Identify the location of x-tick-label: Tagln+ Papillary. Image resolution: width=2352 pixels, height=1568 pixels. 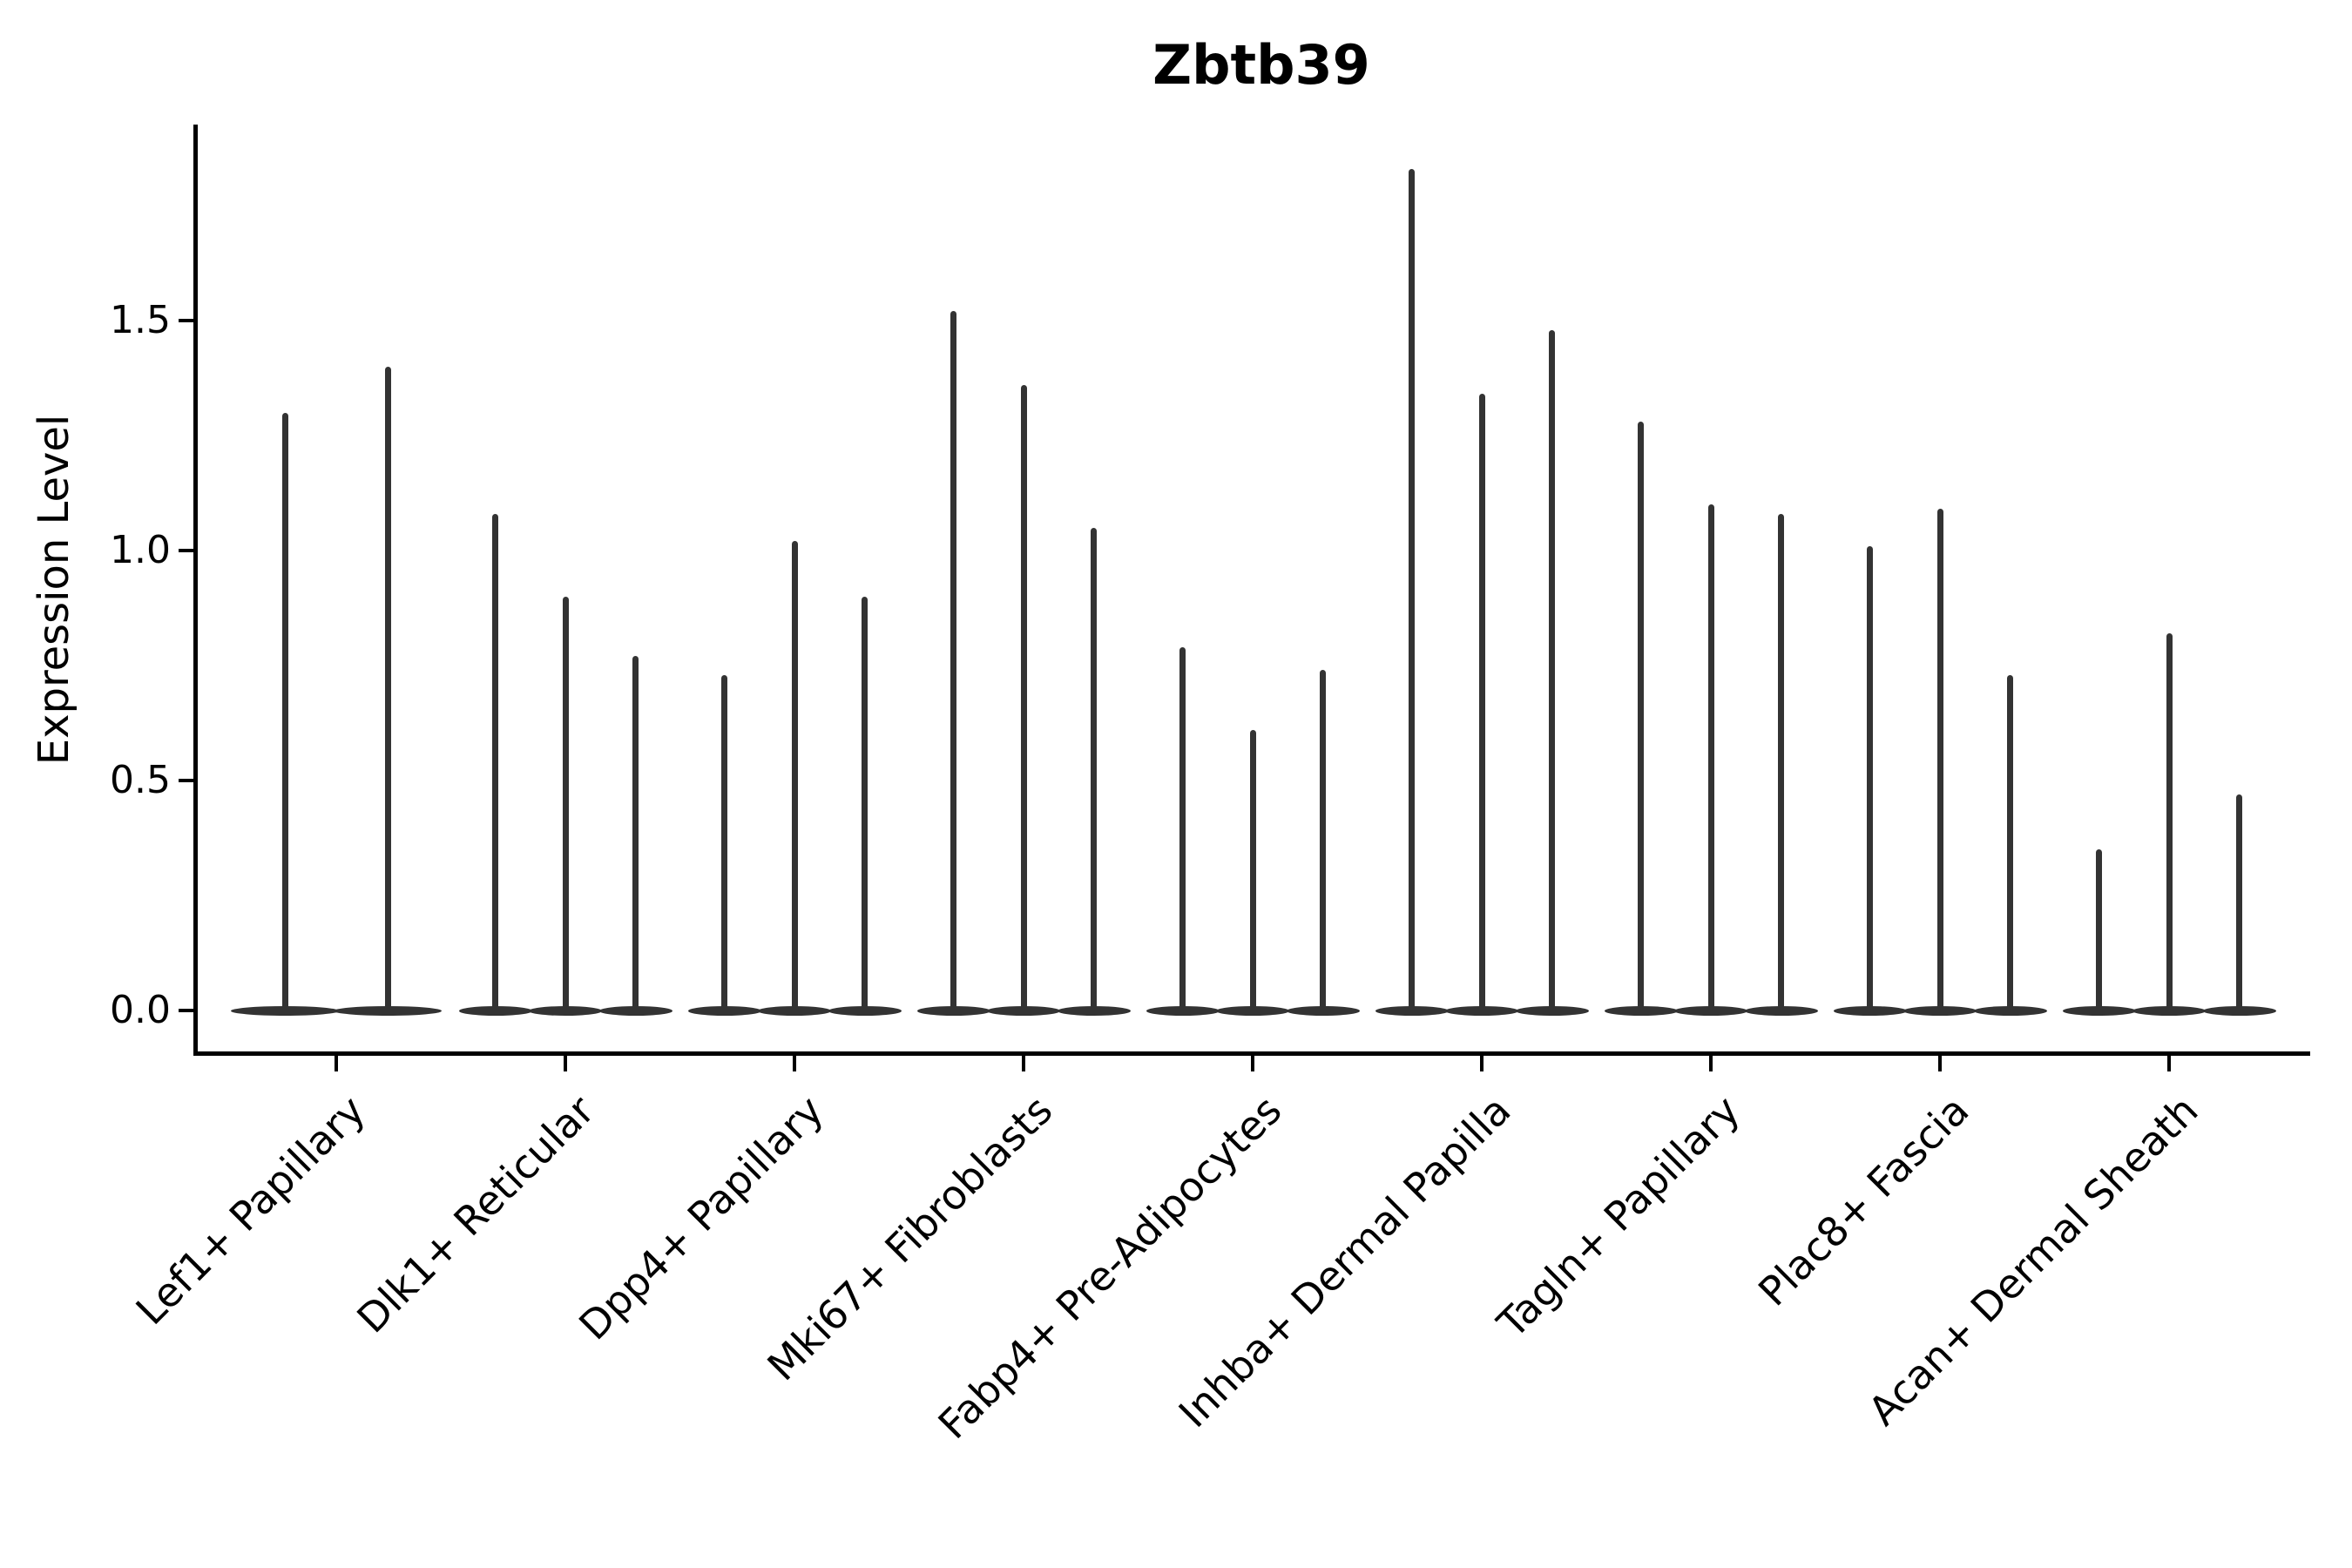
(1618, 1217).